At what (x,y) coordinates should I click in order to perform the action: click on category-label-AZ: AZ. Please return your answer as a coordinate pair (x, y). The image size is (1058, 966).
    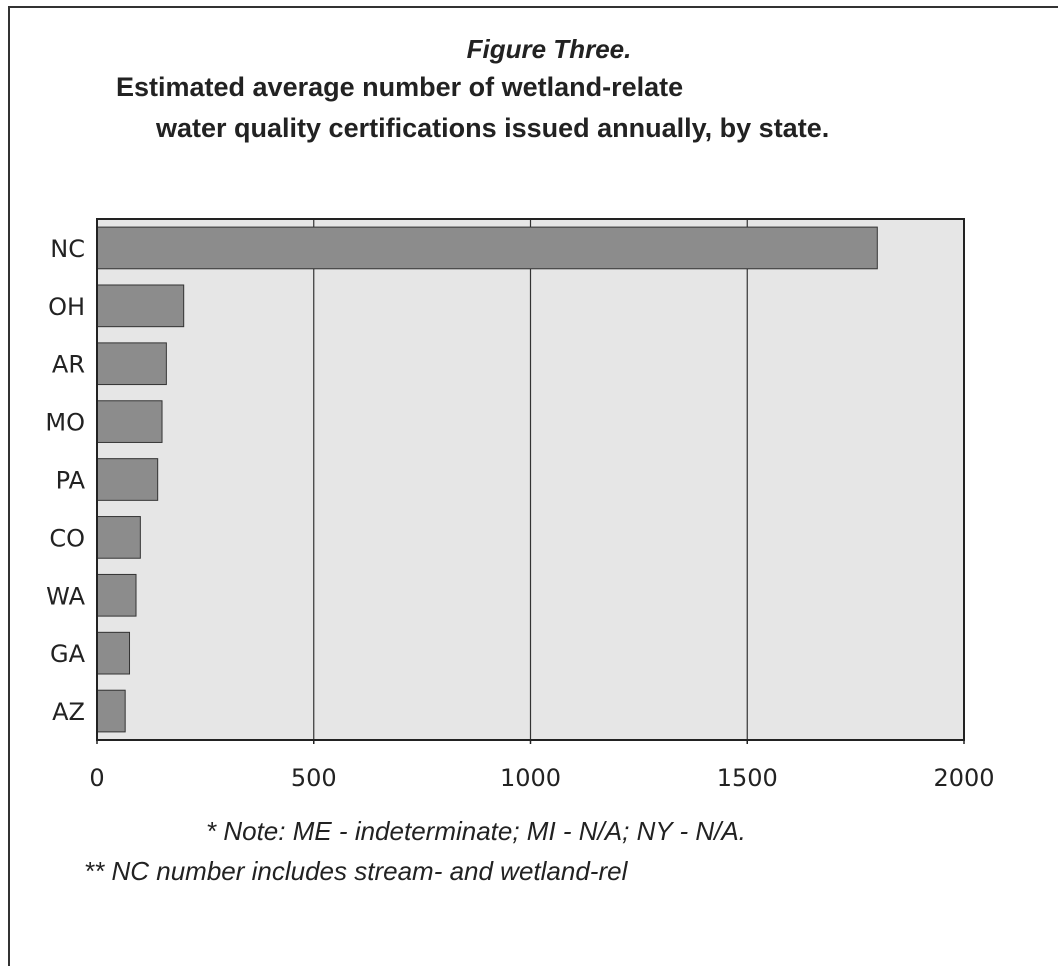
    Looking at the image, I should click on (68, 712).